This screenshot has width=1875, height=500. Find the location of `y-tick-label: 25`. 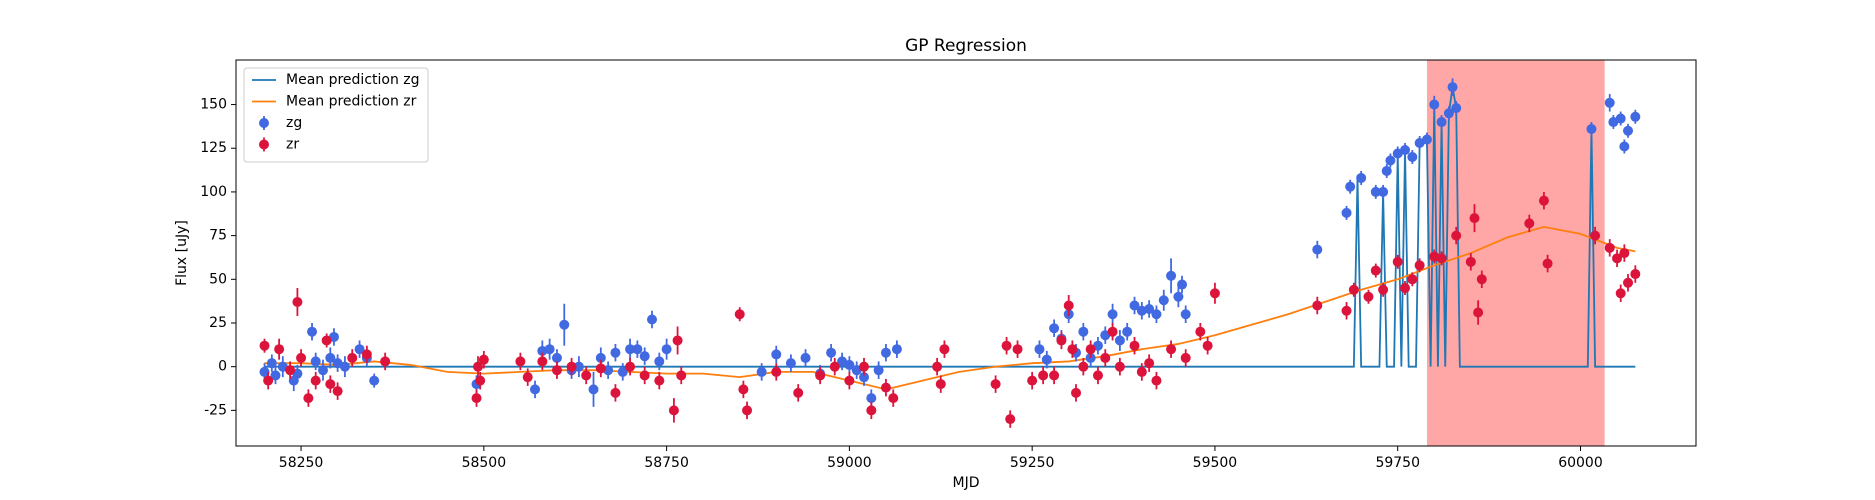

y-tick-label: 25 is located at coordinates (218, 323).